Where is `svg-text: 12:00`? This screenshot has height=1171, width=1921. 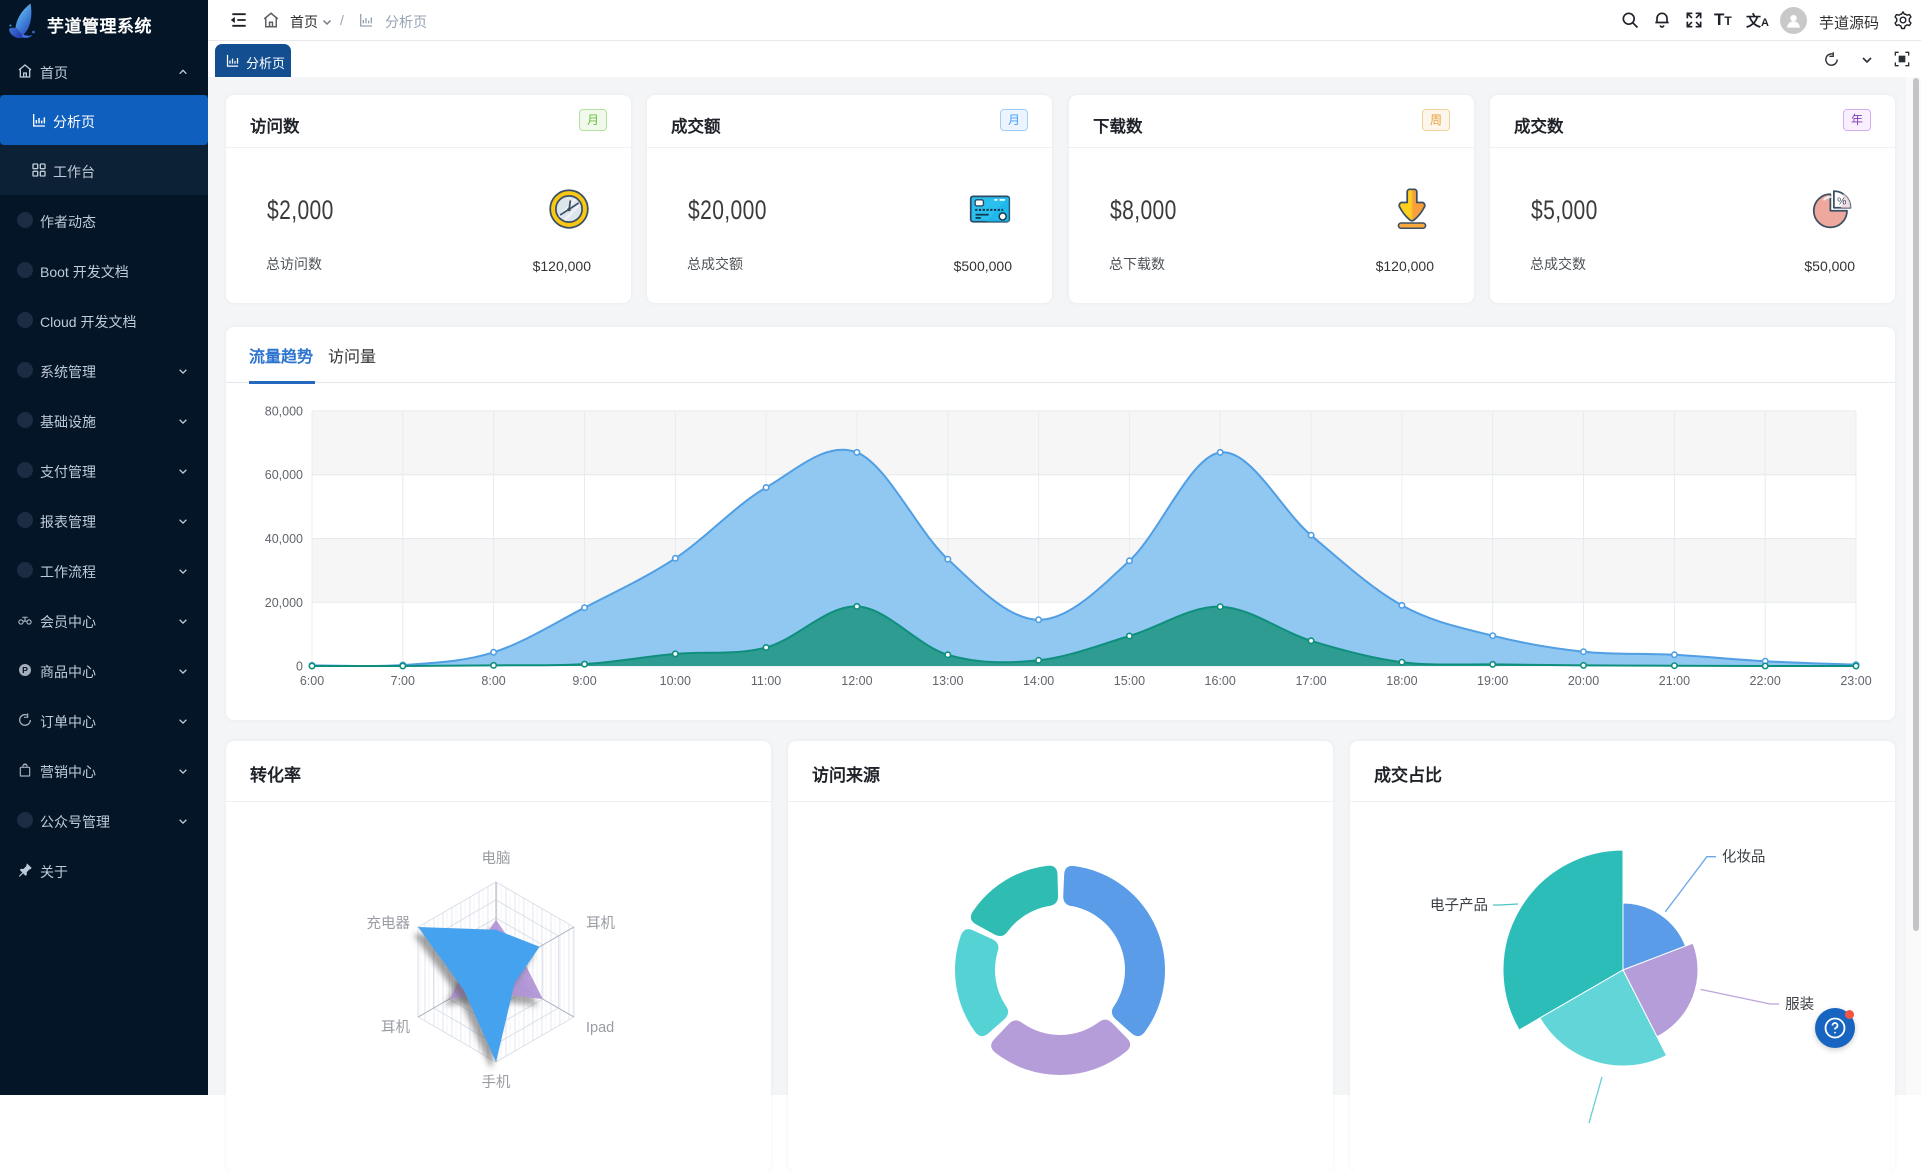
svg-text: 12:00 is located at coordinates (856, 681).